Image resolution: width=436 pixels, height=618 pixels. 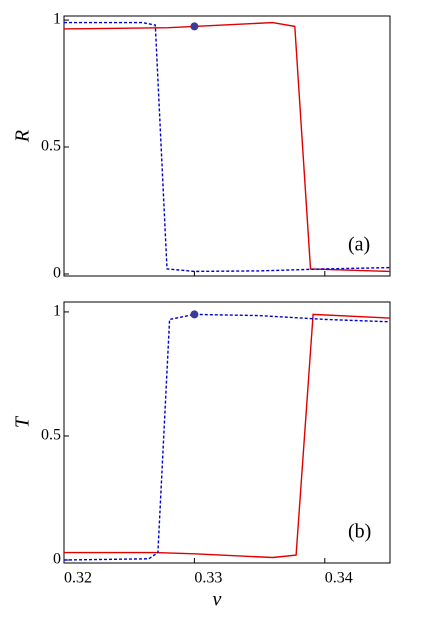 I want to click on panel-label: (b), so click(x=359, y=532).